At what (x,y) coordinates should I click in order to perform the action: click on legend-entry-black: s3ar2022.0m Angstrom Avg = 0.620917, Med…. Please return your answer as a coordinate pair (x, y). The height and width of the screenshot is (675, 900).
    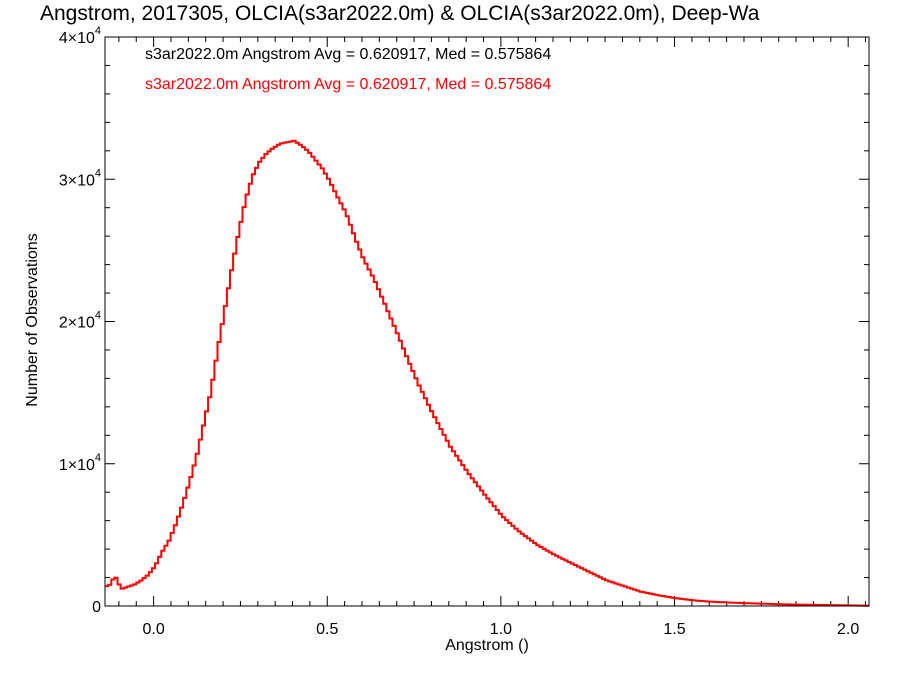
    Looking at the image, I should click on (348, 54).